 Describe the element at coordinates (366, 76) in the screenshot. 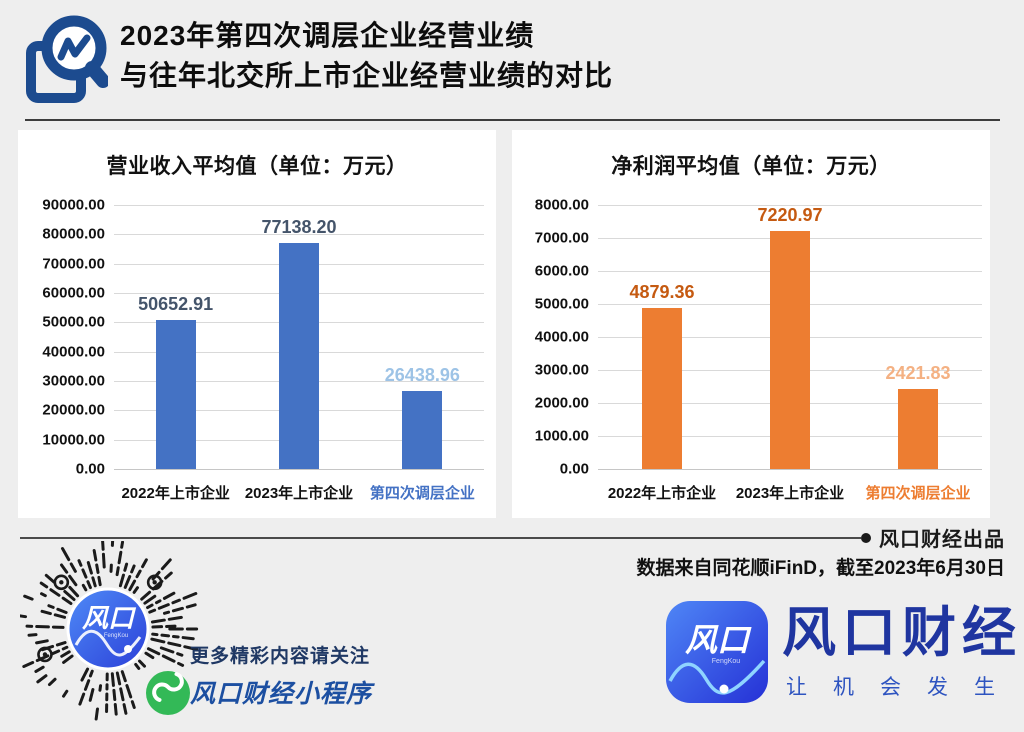

I see `title-line-2: 与往年北交所上市企业经营业绩的对比` at that location.